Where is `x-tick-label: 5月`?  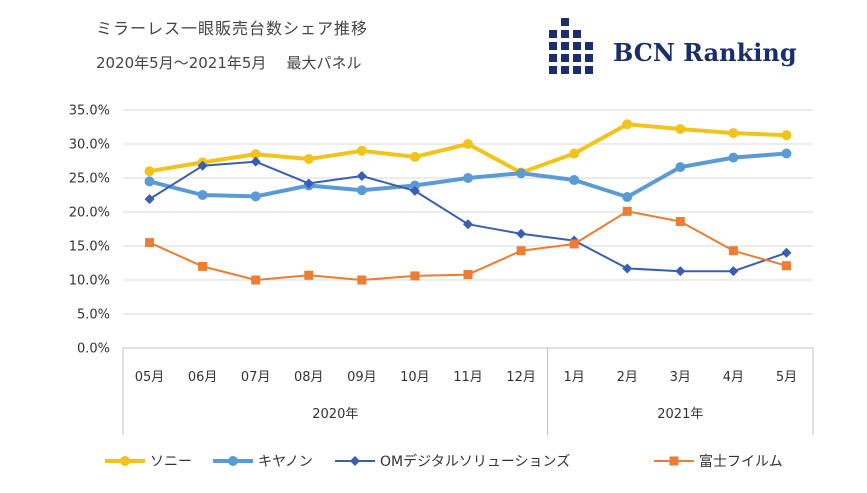 x-tick-label: 5月 is located at coordinates (786, 377).